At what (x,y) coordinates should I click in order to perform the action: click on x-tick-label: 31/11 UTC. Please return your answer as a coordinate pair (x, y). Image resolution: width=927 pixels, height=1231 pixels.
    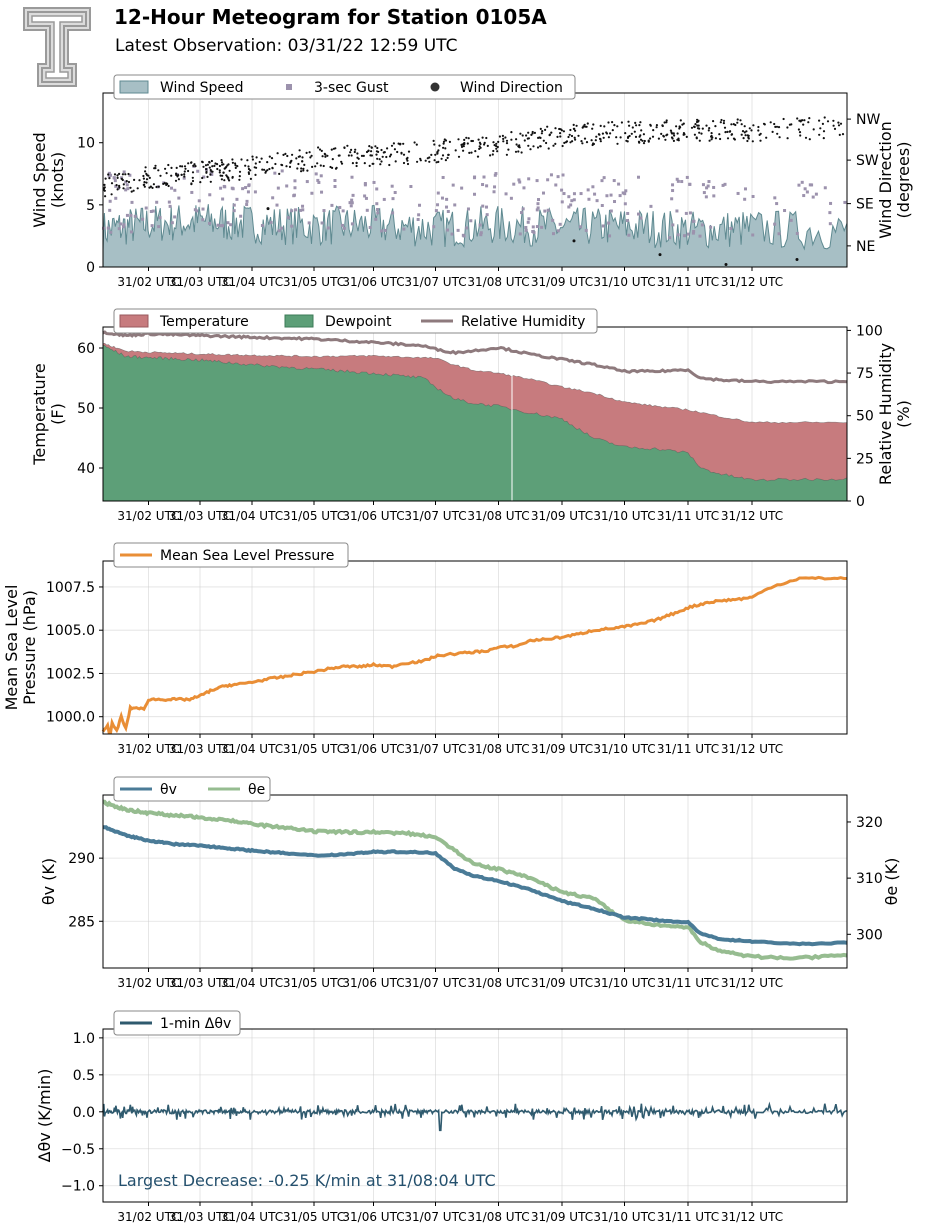
    Looking at the image, I should click on (688, 749).